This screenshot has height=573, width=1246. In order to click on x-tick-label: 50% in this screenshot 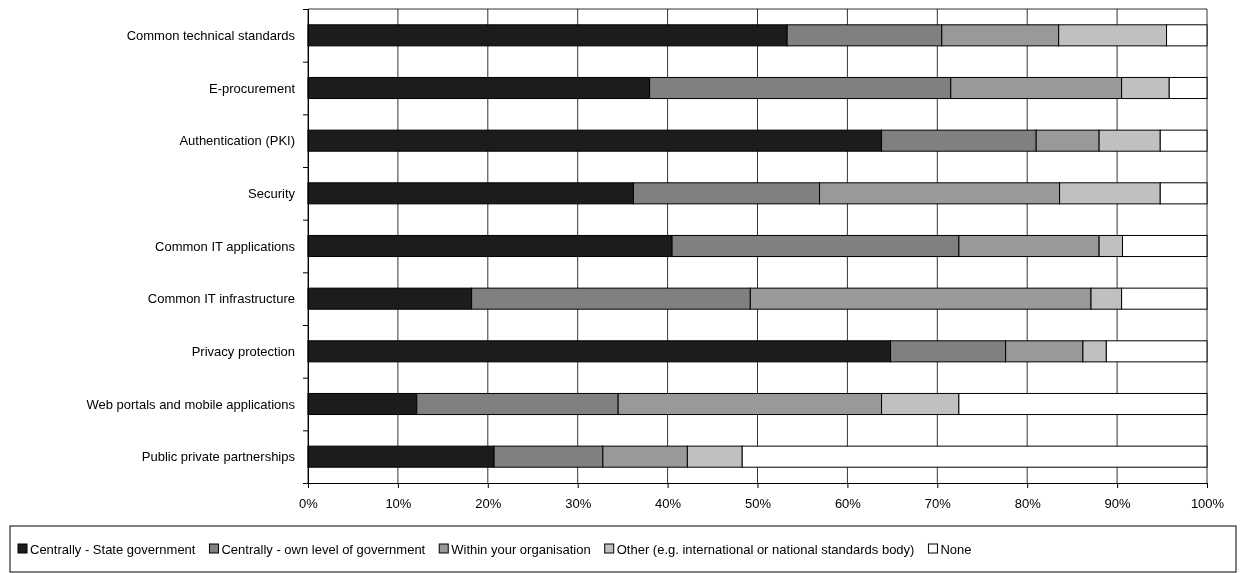, I will do `click(758, 503)`.